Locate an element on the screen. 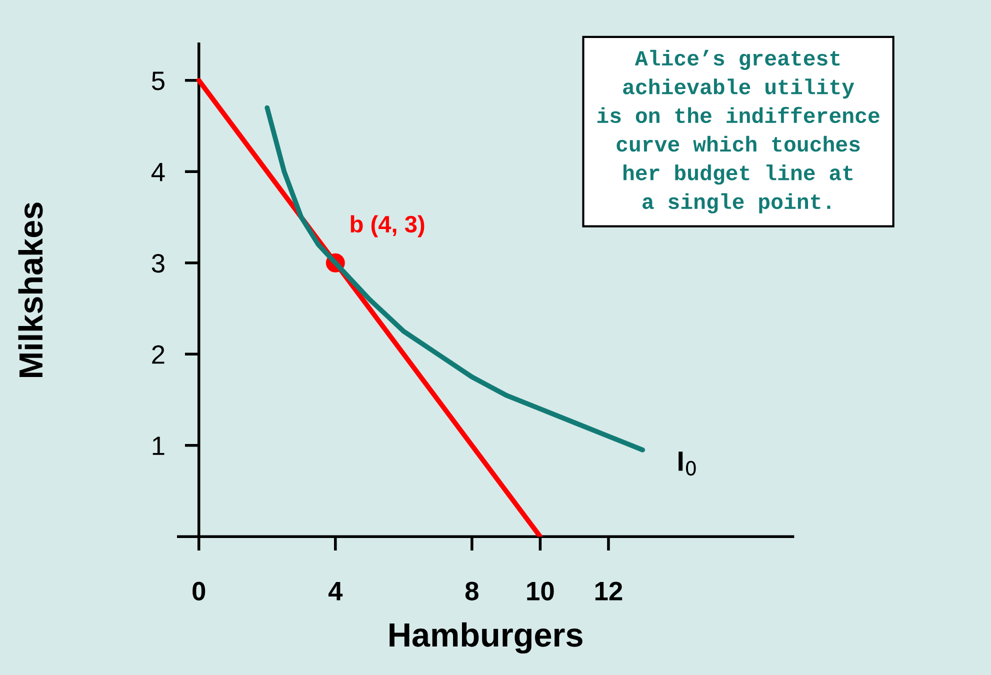  x-tick-label: 12 is located at coordinates (608, 591).